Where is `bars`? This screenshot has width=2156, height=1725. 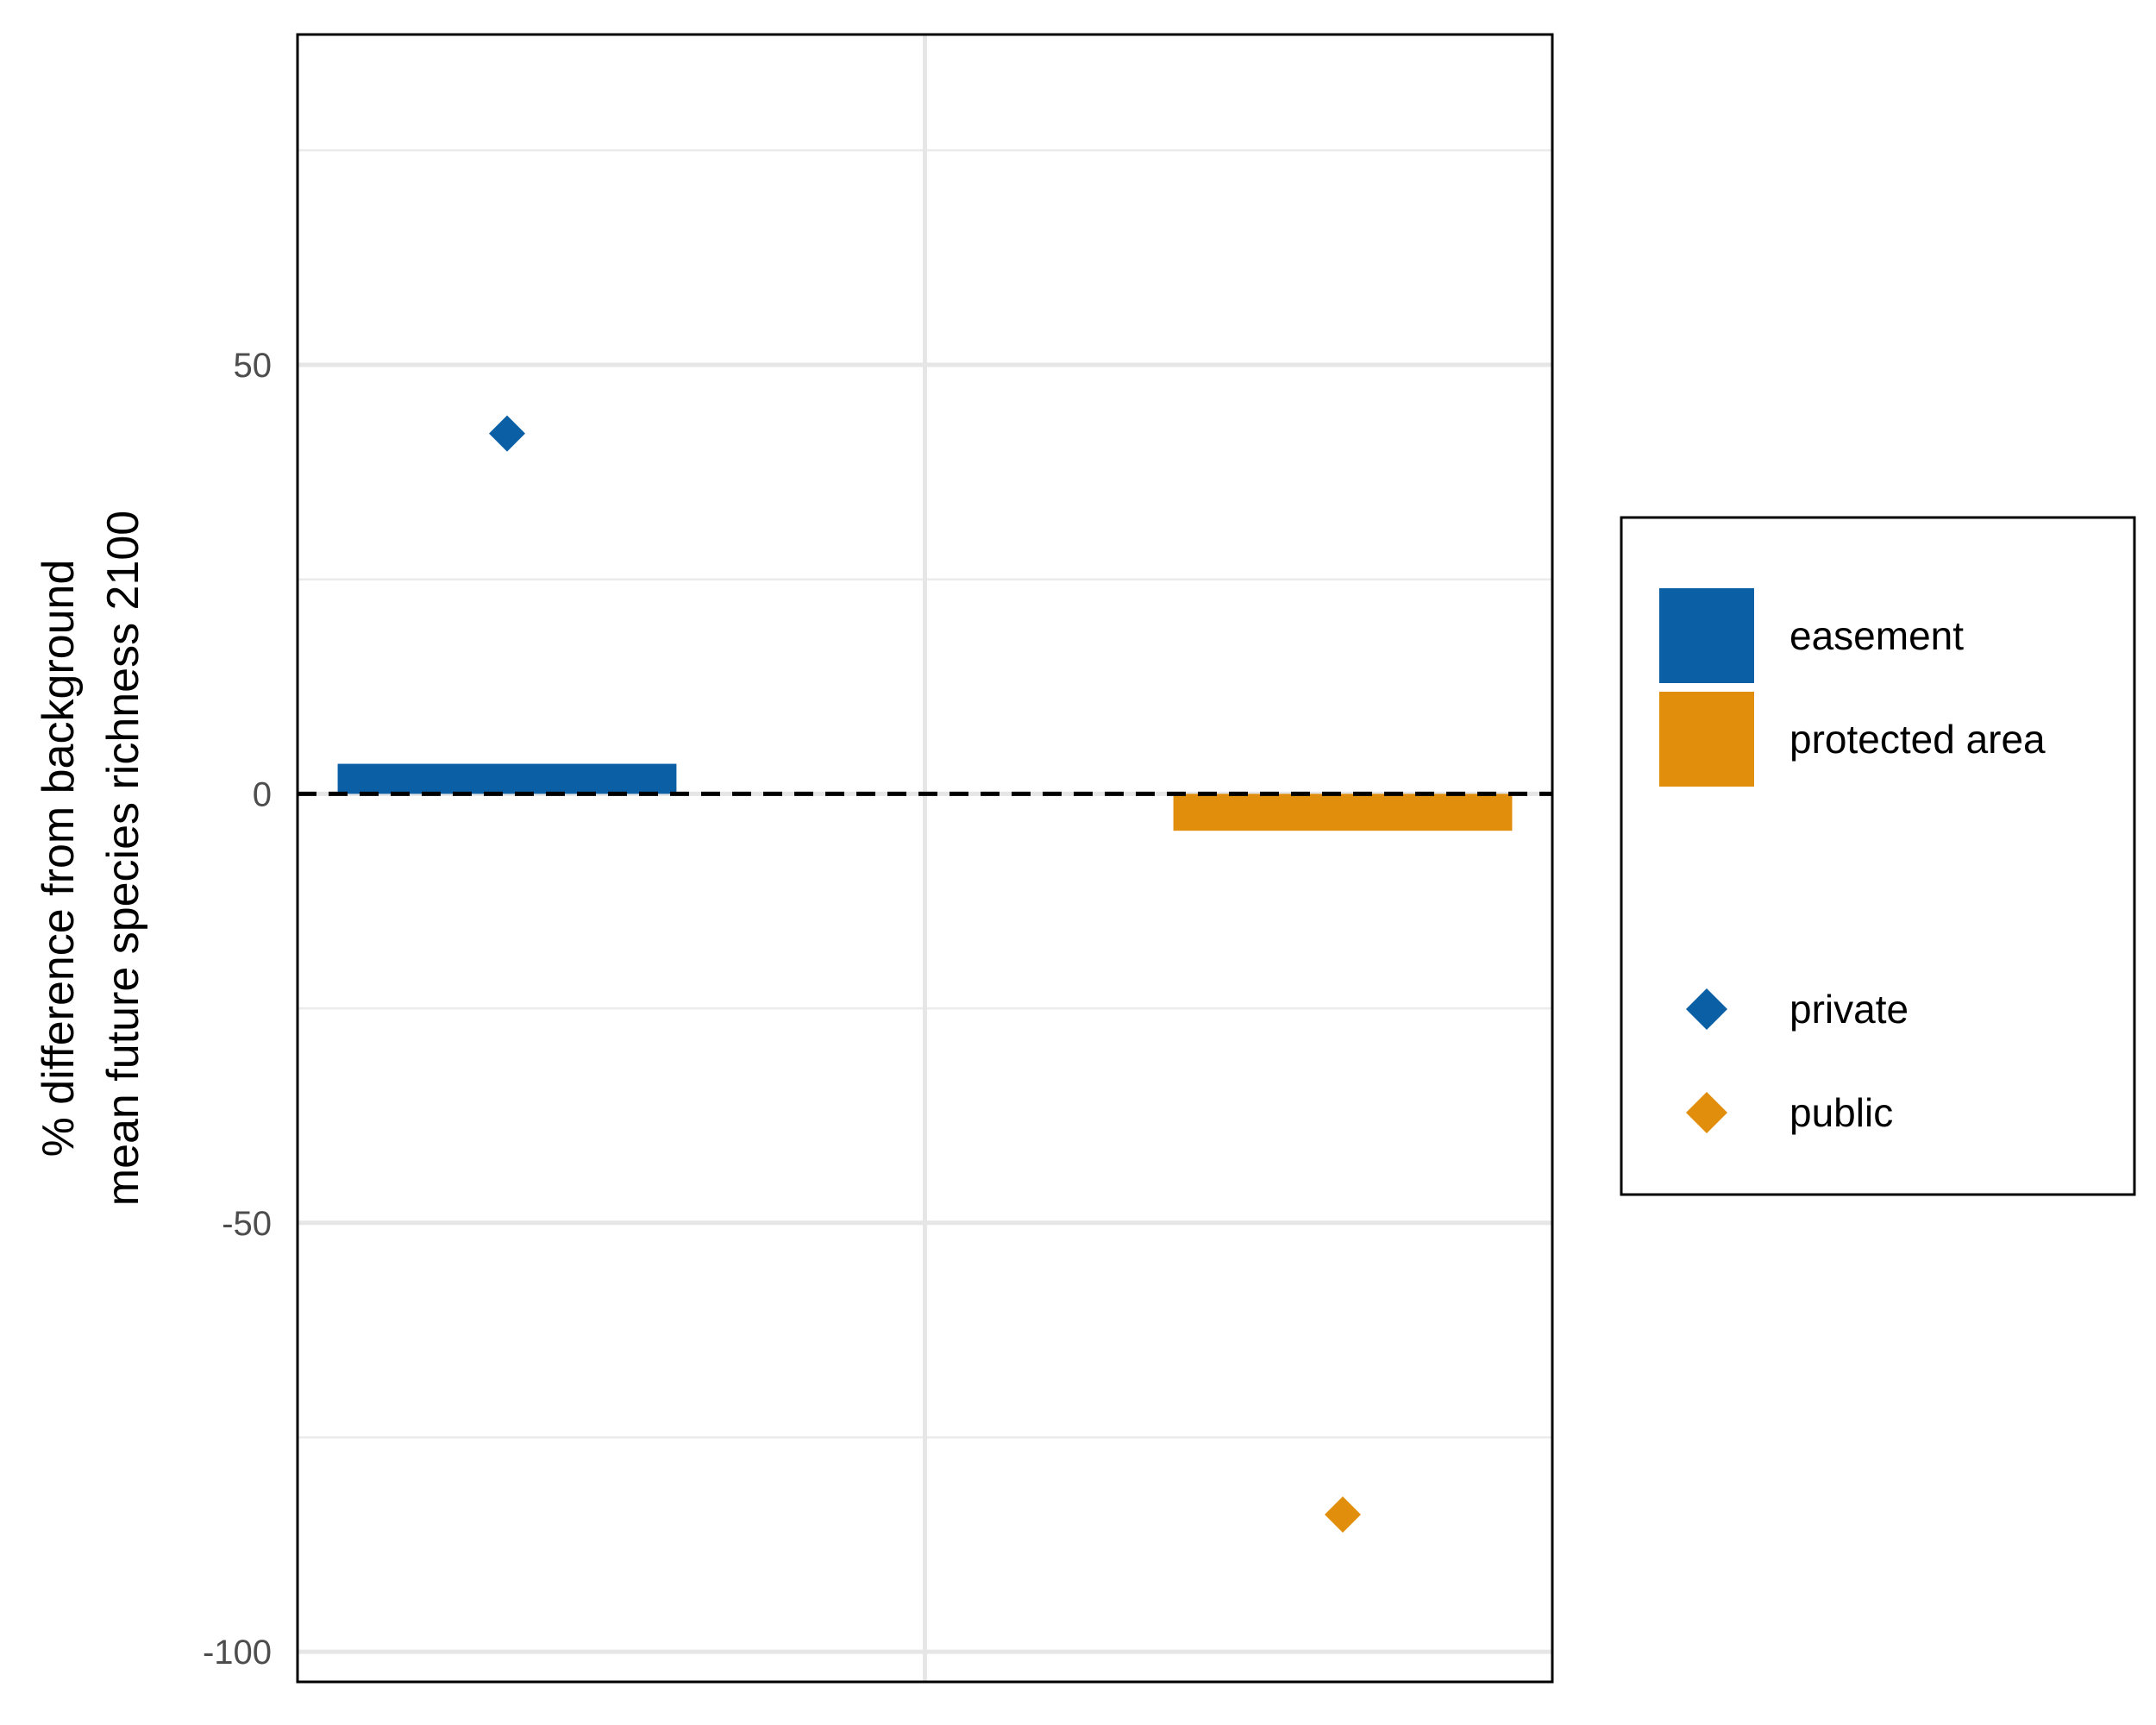
bars is located at coordinates (925, 797).